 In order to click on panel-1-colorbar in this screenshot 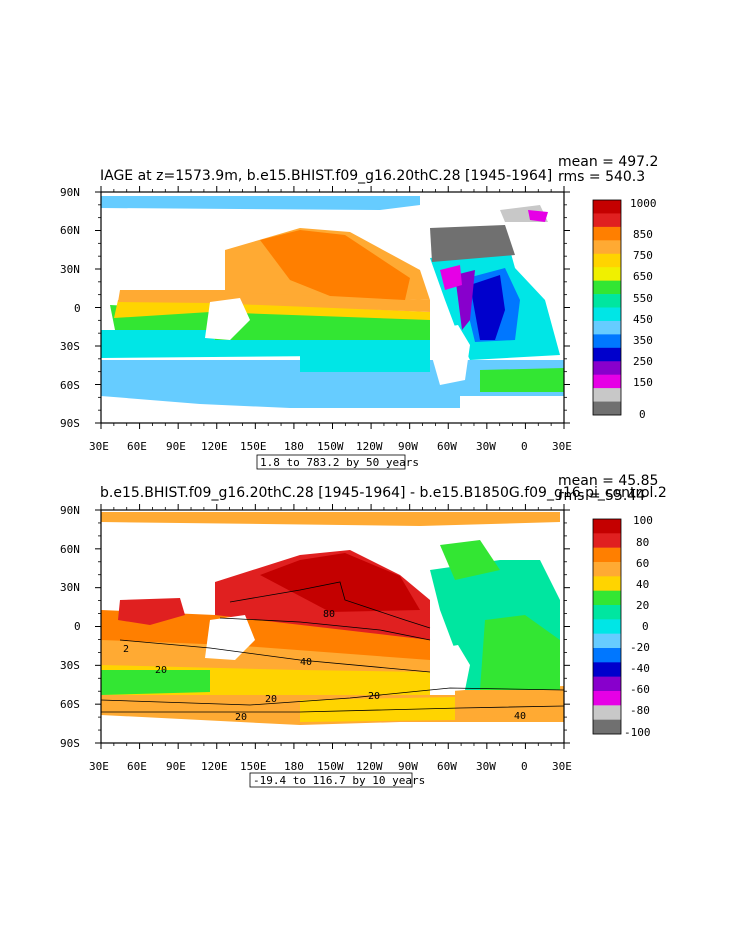, I will do `click(607, 307)`.